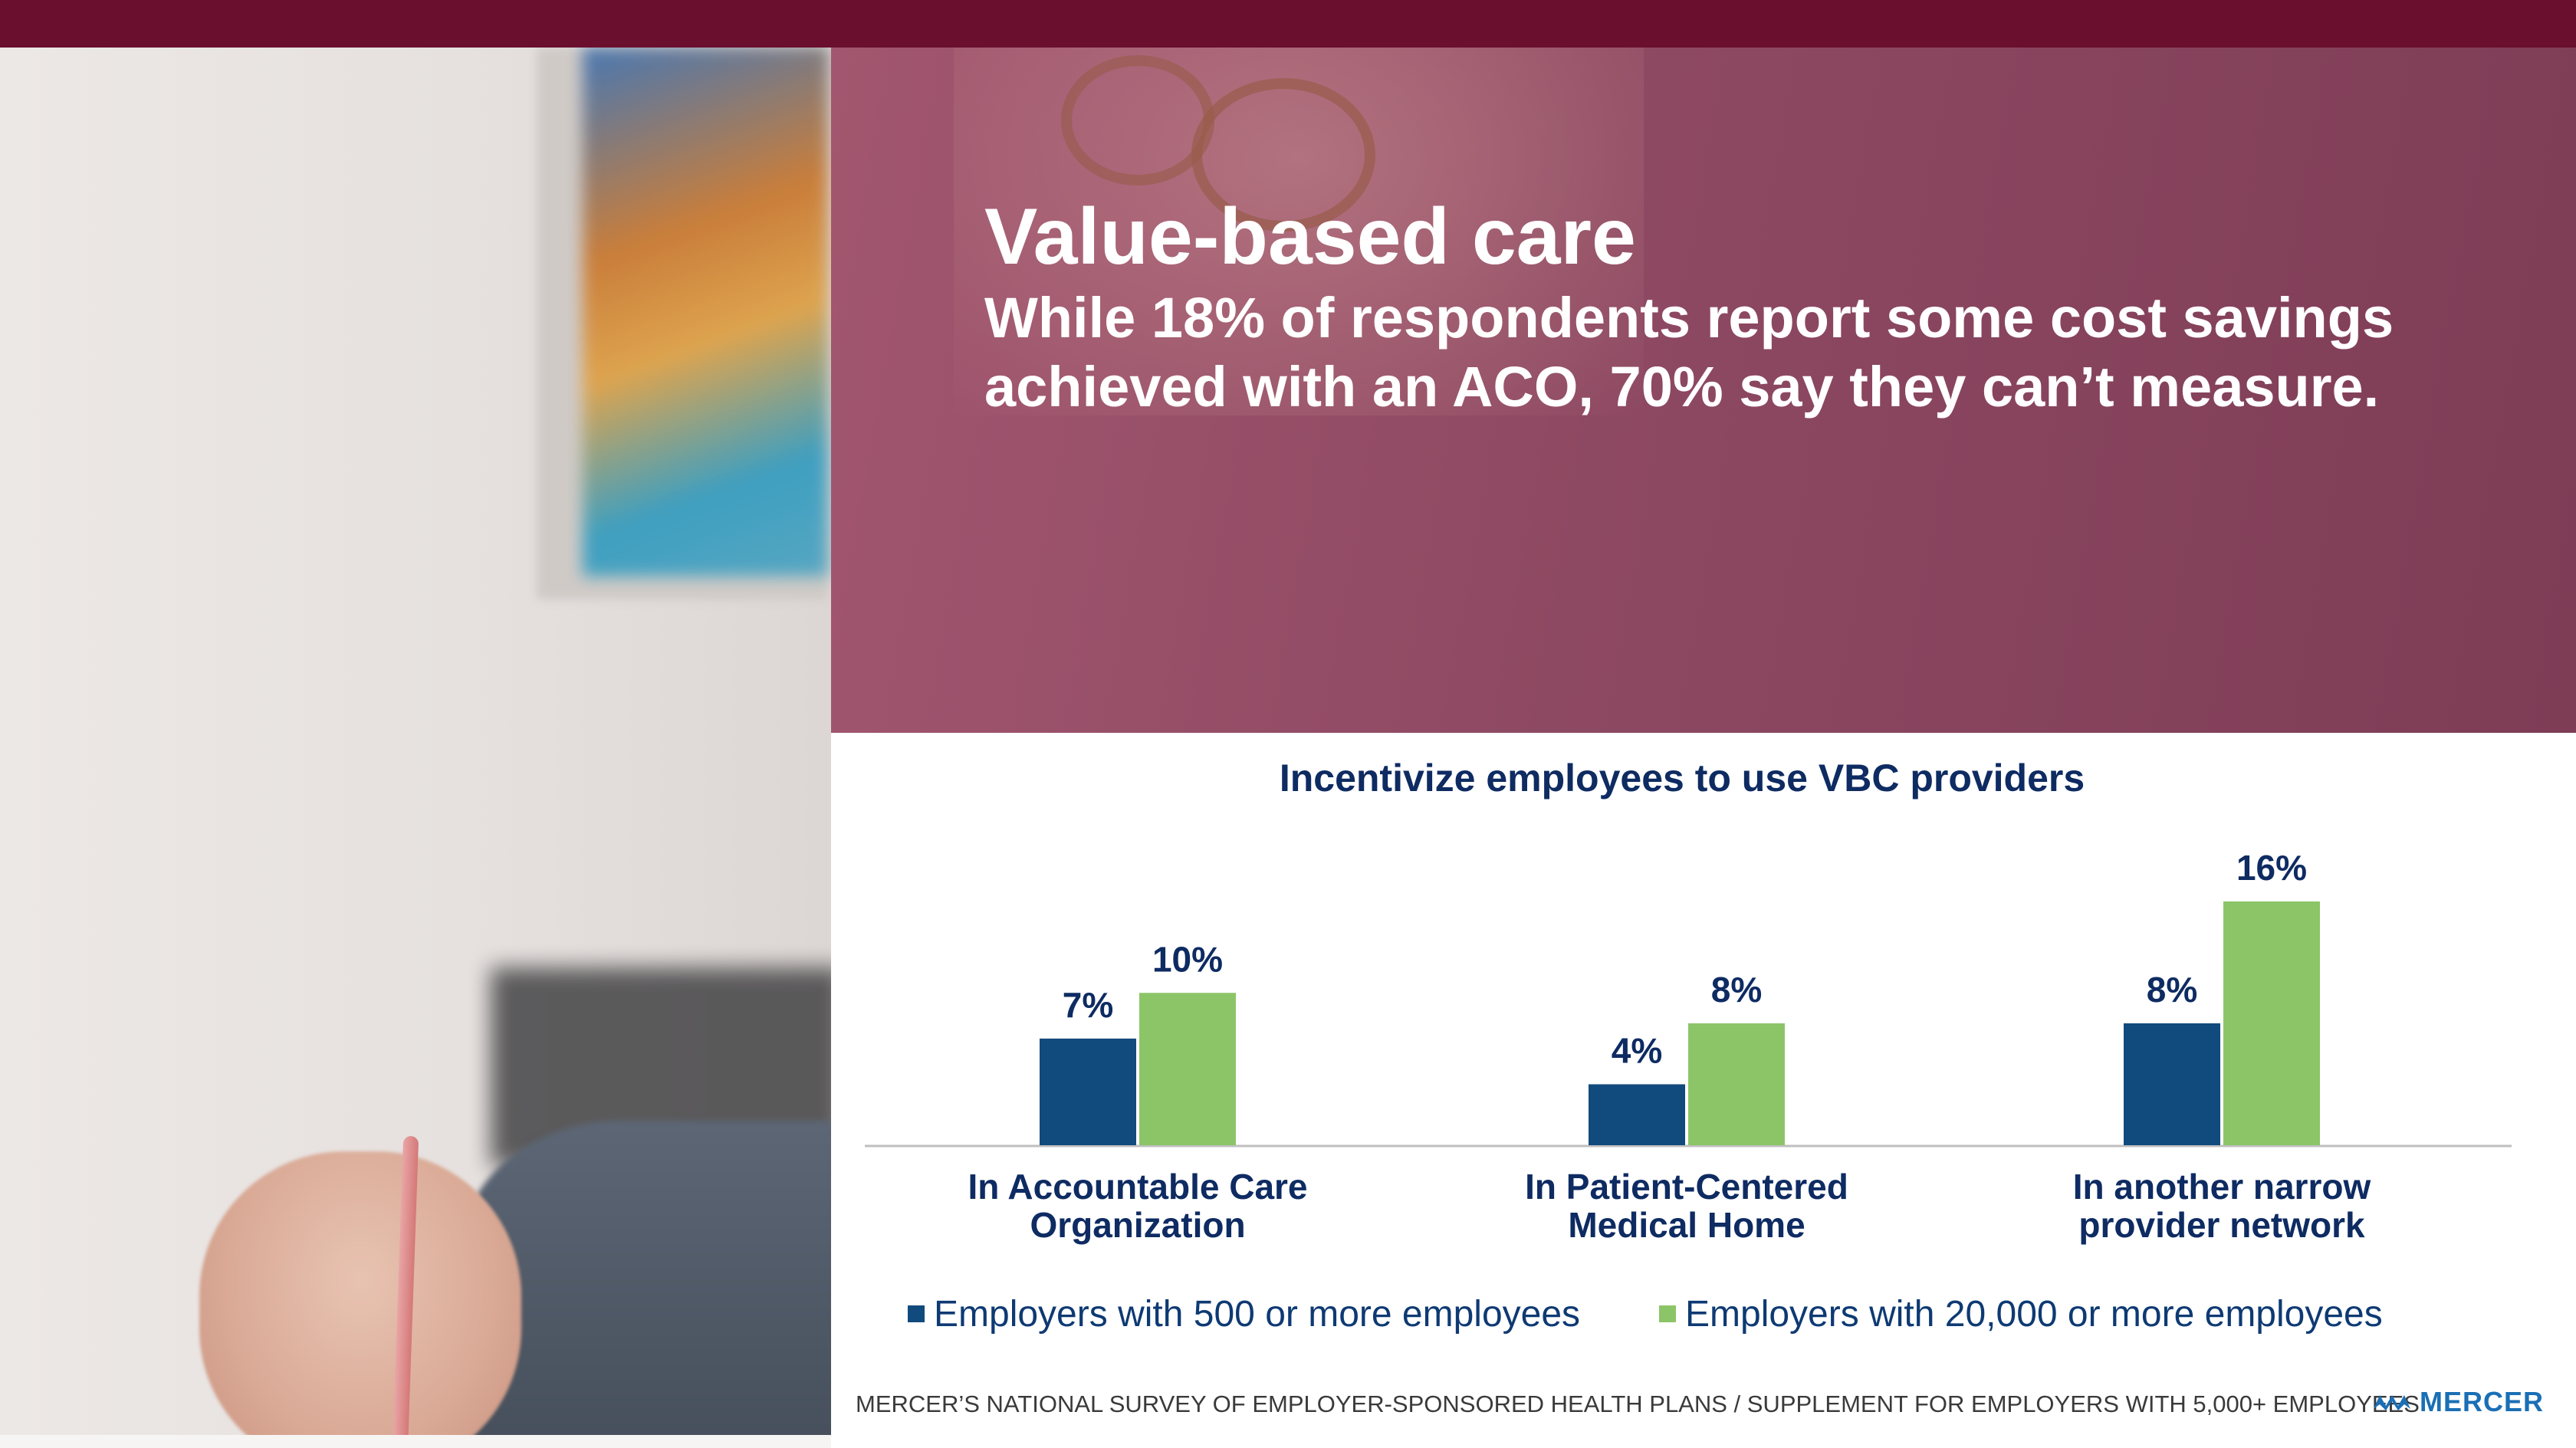 This screenshot has height=1448, width=2576. What do you see at coordinates (1310, 236) in the screenshot?
I see `page-title: Value-based care` at bounding box center [1310, 236].